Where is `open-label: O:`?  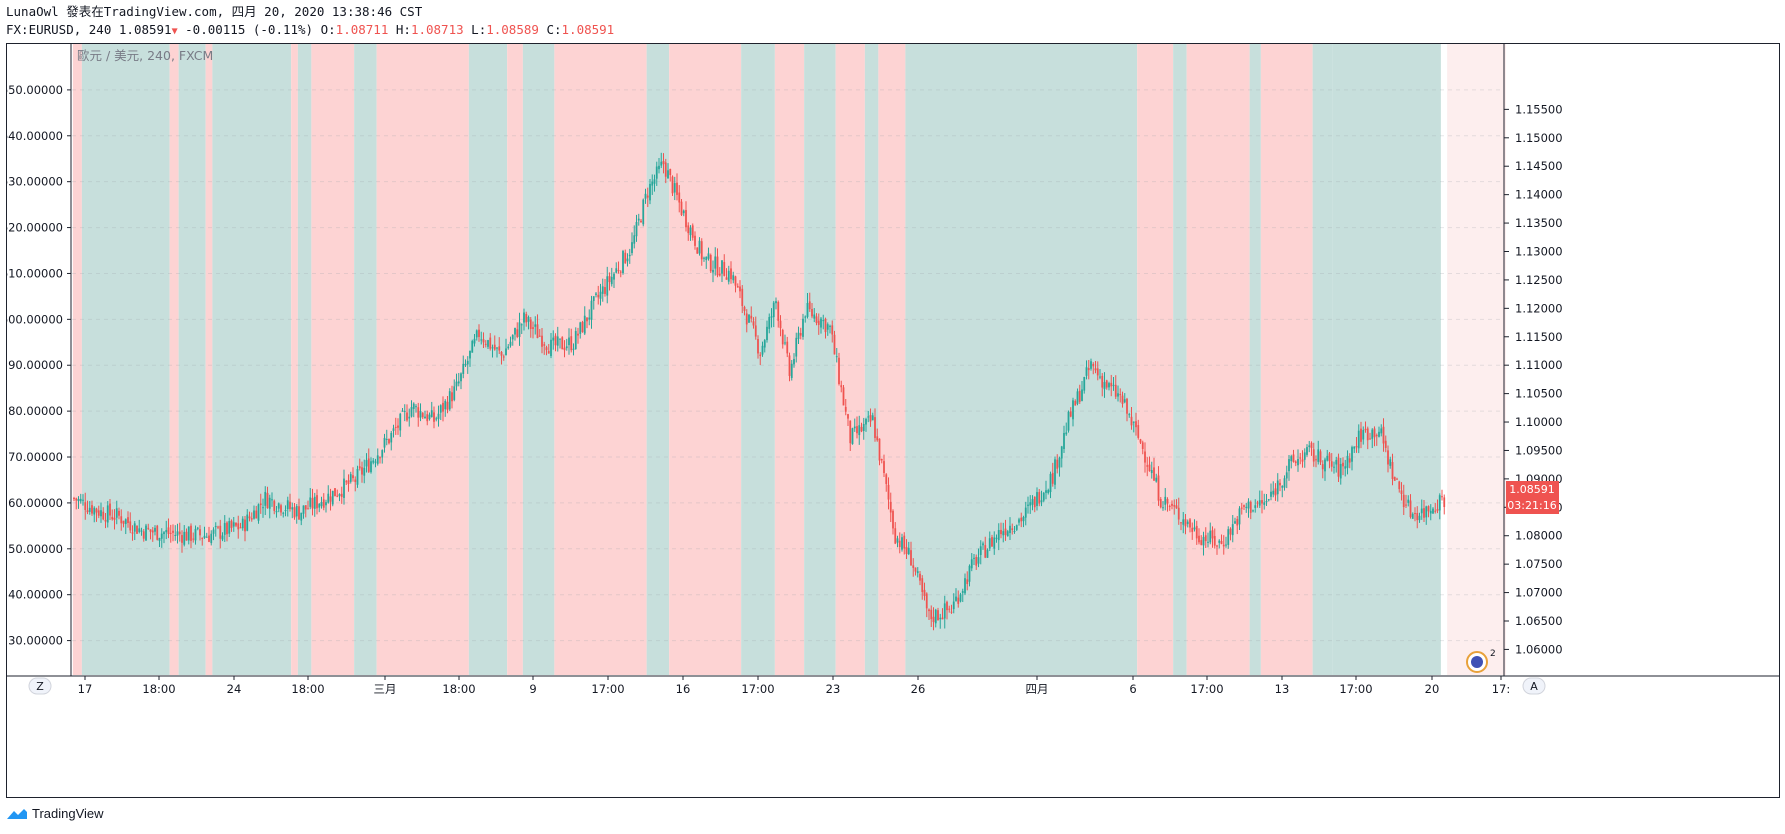 open-label: O: is located at coordinates (328, 29).